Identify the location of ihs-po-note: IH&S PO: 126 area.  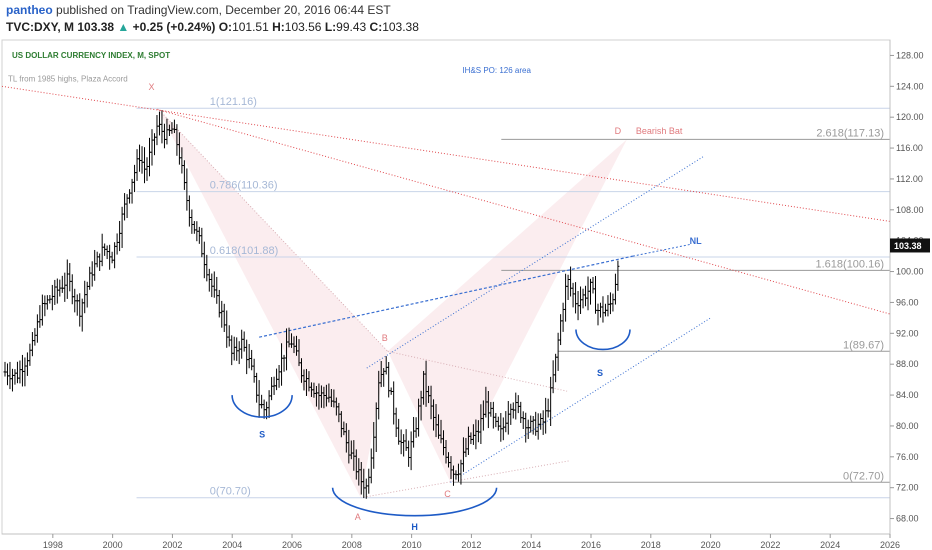
(496, 70).